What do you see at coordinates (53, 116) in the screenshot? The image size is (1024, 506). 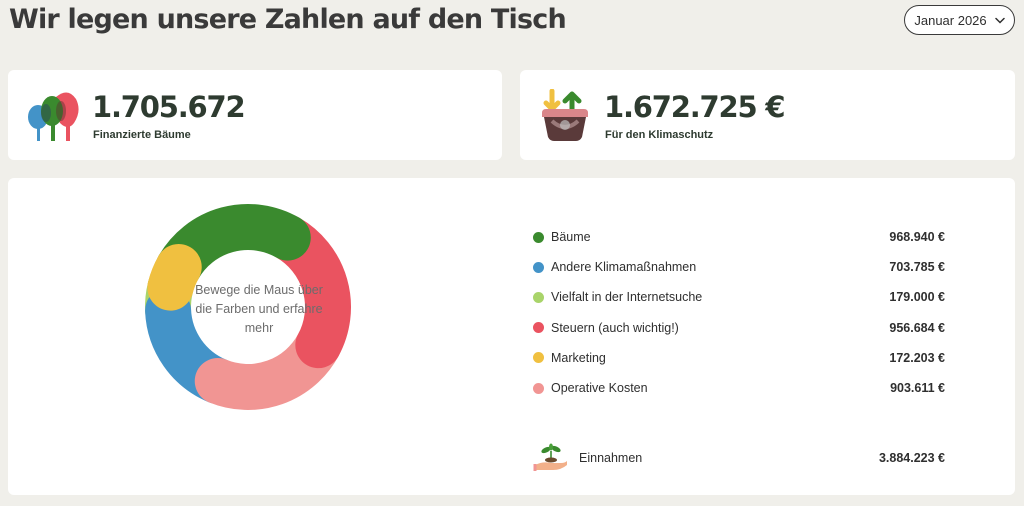 I see `trees-icon` at bounding box center [53, 116].